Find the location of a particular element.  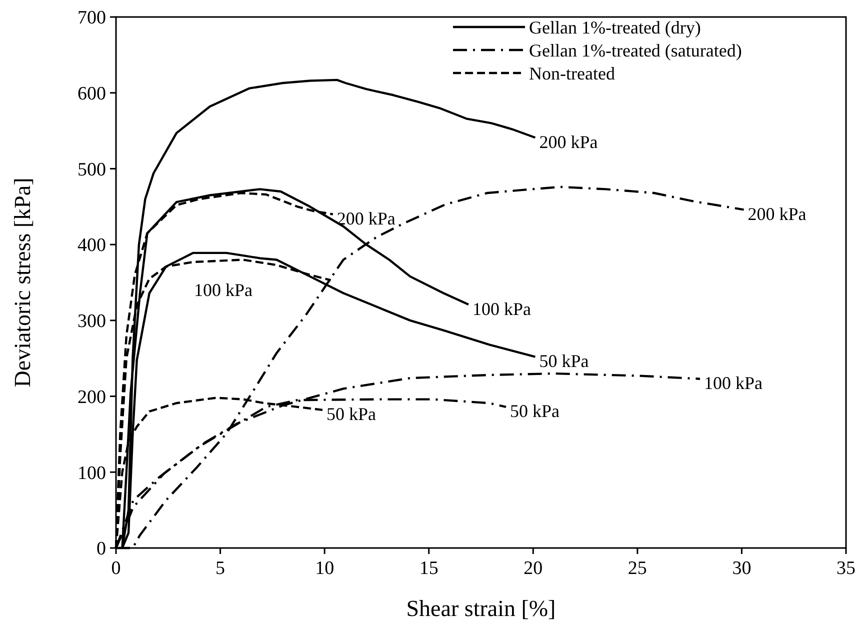

x-tick-label: 10 is located at coordinates (324, 568).